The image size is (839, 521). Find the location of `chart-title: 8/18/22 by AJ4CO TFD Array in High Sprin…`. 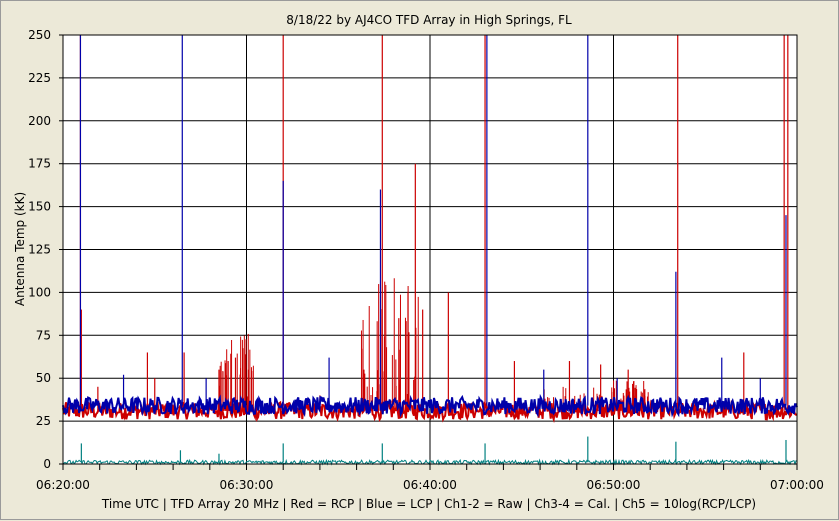

chart-title: 8/18/22 by AJ4CO TFD Array in High Sprin… is located at coordinates (429, 20).